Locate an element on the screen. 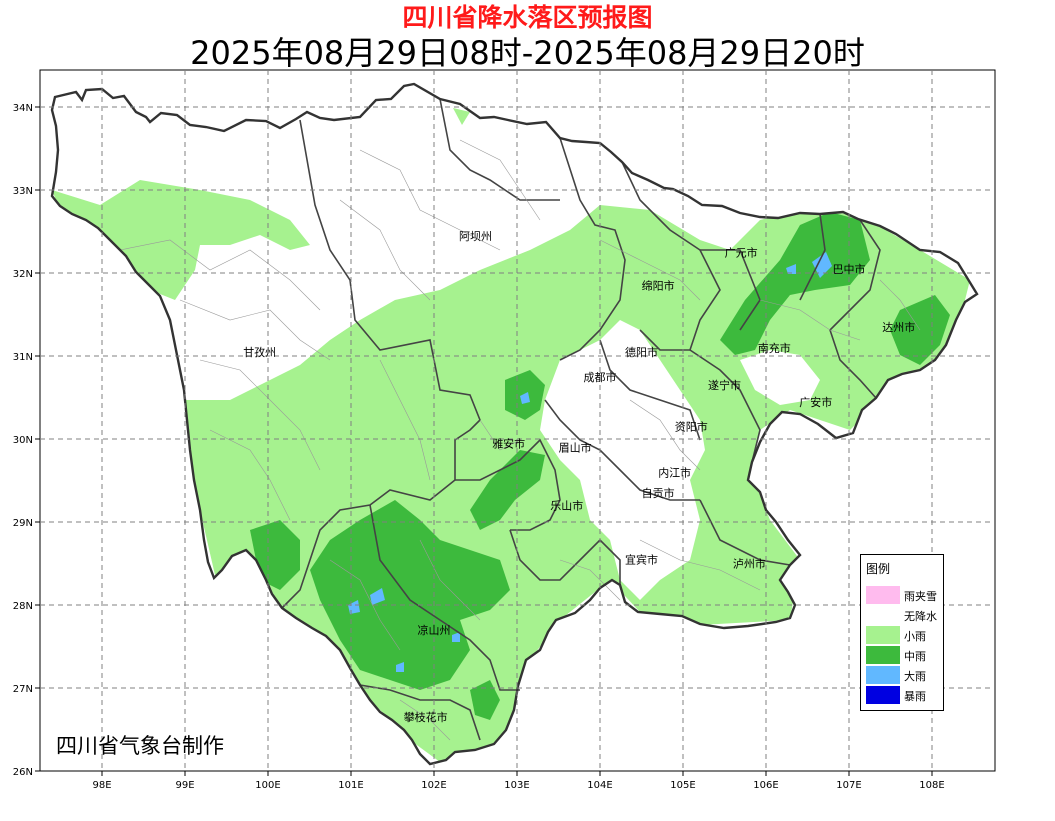 This screenshot has width=1055, height=821. forecast-period: 2025年08月29日08时-2025年08月29日20时 is located at coordinates (527, 53).